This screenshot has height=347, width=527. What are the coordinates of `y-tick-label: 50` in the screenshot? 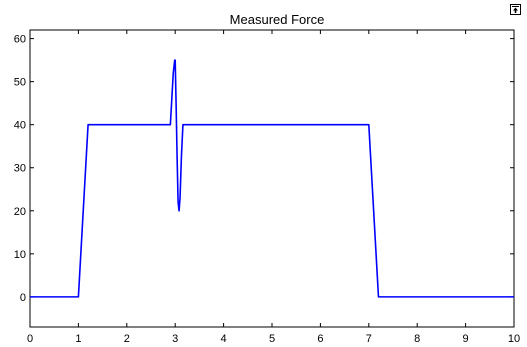 It's located at (20, 83).